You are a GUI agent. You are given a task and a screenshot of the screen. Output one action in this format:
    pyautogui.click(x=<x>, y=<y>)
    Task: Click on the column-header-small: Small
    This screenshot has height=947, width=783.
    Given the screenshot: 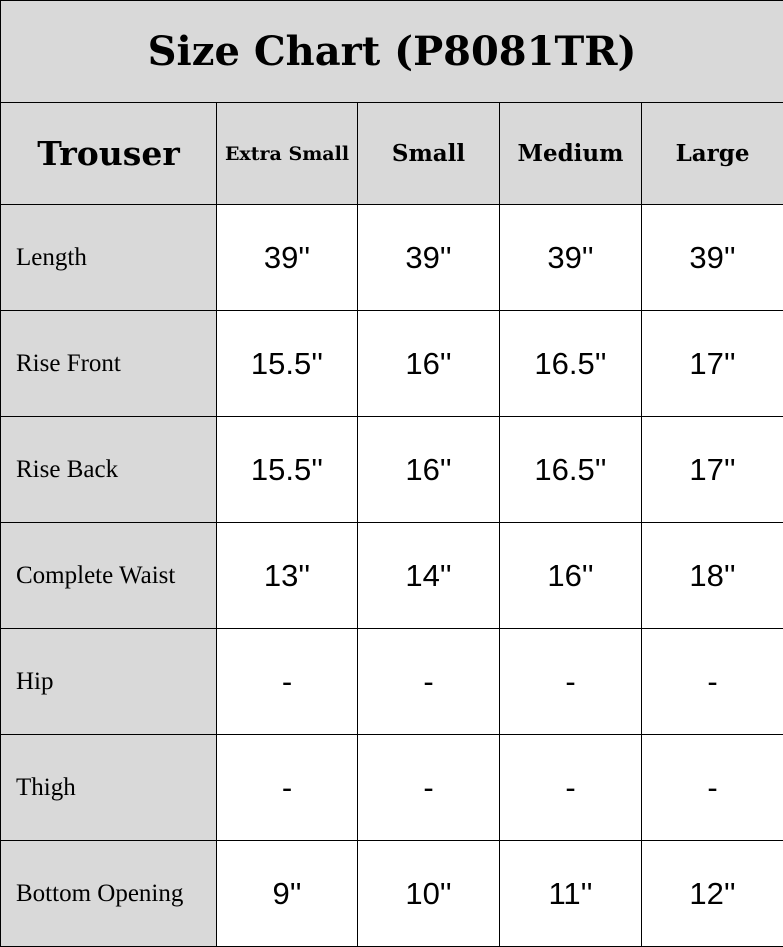 What is the action you would take?
    pyautogui.click(x=429, y=154)
    